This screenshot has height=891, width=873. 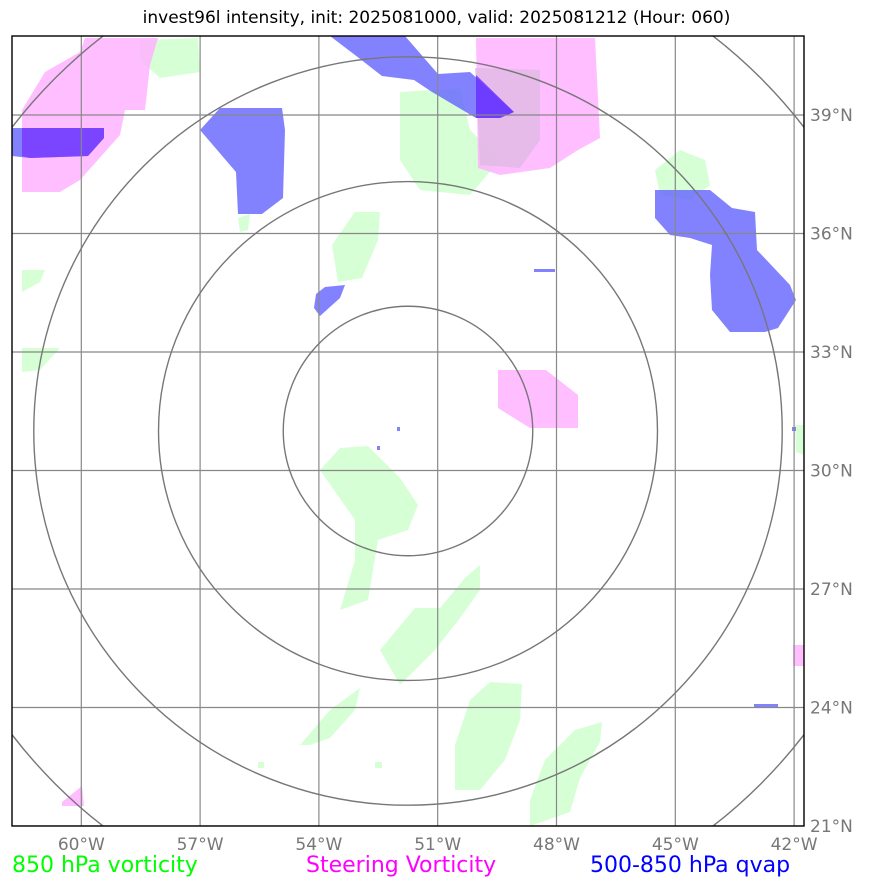 I want to click on latitude-labels: 39°N 36°N 33°N 30°N 27°N 24°N 21°N, so click(x=831, y=471).